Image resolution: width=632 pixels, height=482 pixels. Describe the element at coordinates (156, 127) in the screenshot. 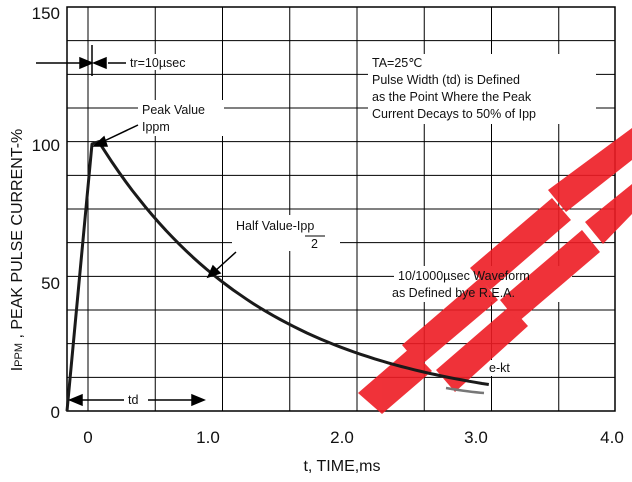

I see `peak-value-sublabel: Ippm` at that location.